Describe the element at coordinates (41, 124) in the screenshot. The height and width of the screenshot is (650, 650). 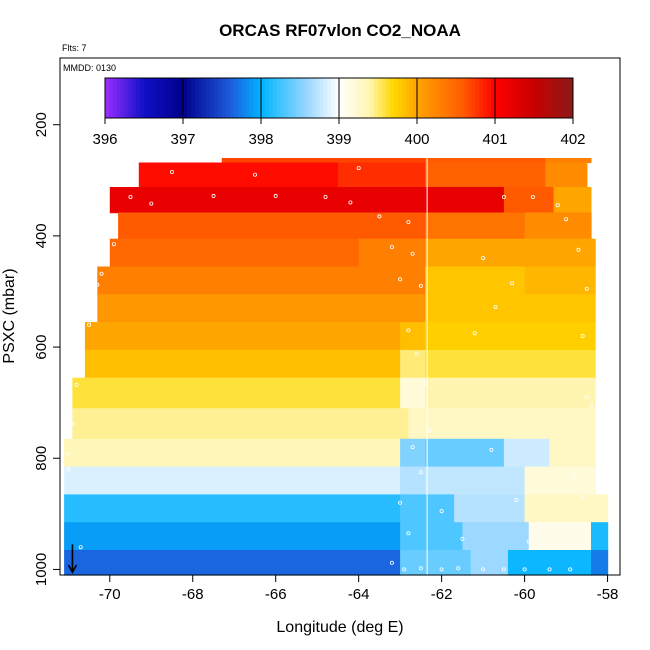
I see `y-tick-label: 200` at that location.